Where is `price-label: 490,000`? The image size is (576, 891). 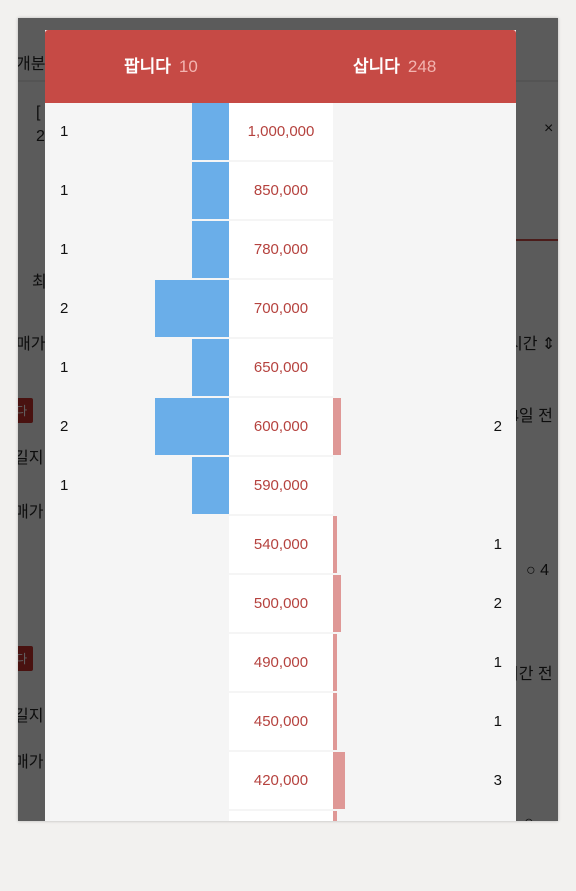 price-label: 490,000 is located at coordinates (281, 662).